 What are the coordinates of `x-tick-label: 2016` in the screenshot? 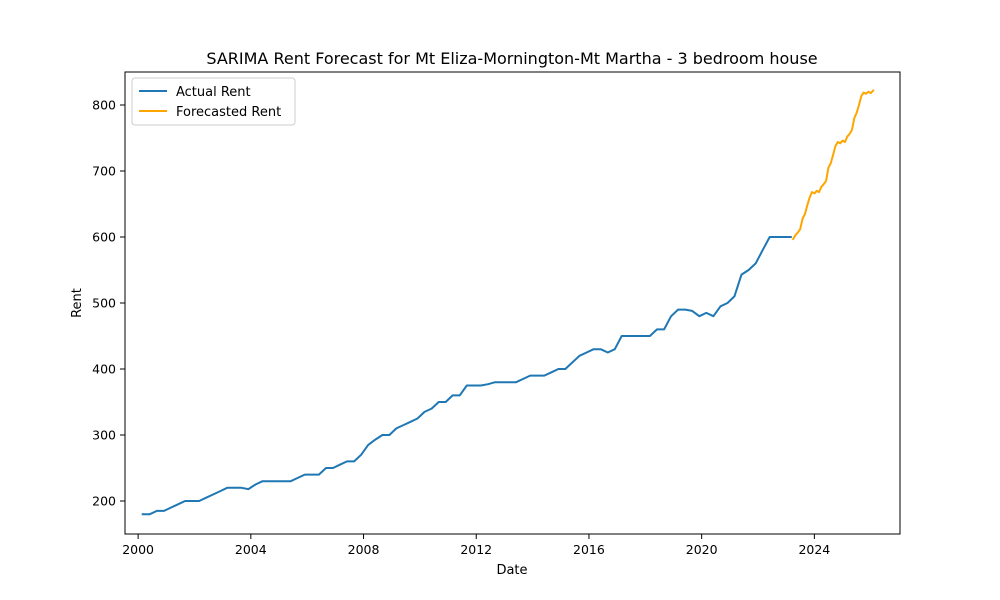 It's located at (589, 549).